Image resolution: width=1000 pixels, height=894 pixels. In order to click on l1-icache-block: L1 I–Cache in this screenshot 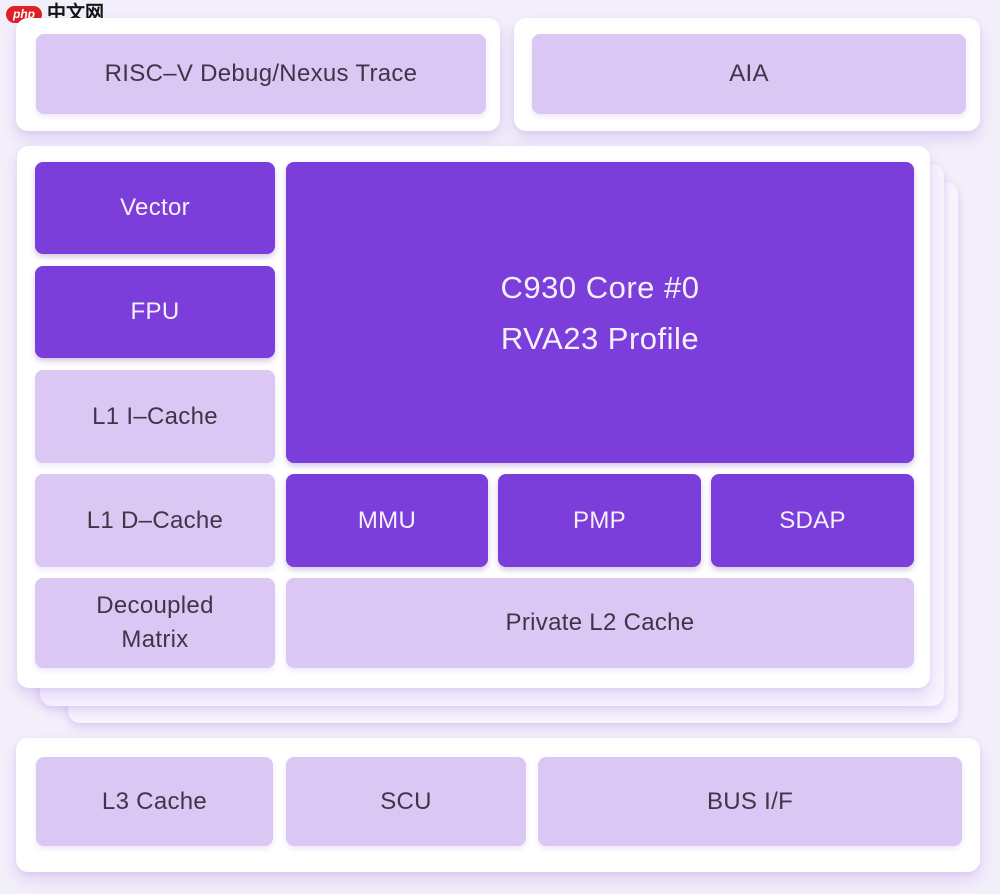, I will do `click(155, 416)`.